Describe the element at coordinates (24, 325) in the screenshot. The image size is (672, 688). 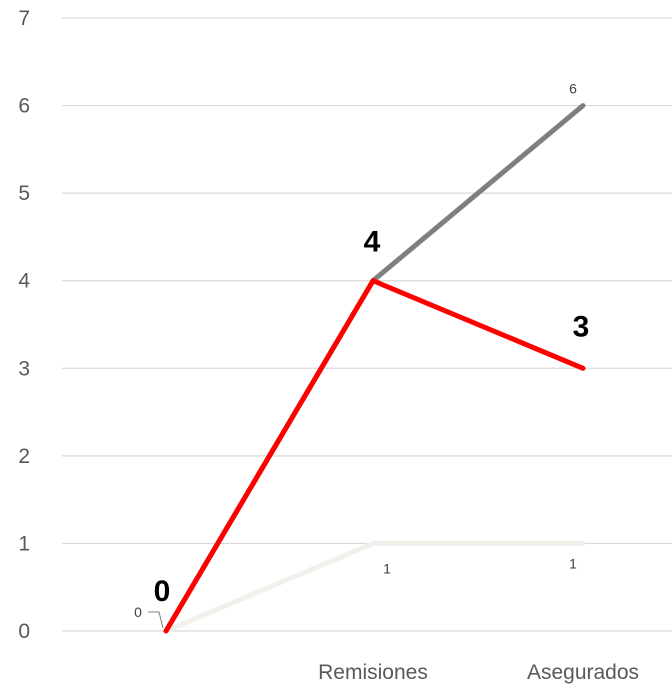
I see `y-axis-ticks: 0 1 2 3 4 5 6 7` at that location.